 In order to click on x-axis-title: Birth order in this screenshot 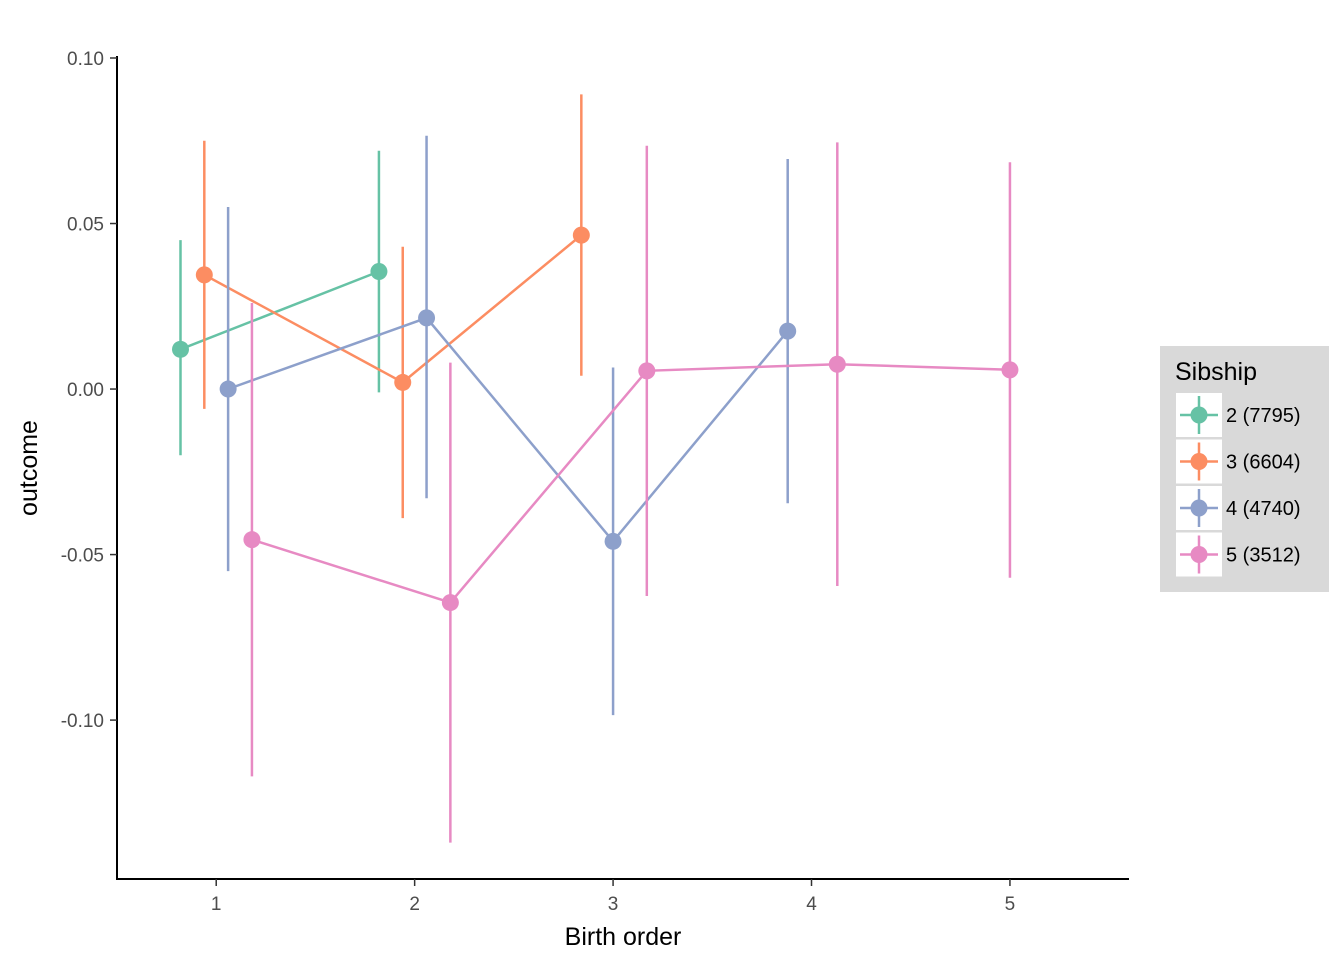, I will do `click(623, 937)`.